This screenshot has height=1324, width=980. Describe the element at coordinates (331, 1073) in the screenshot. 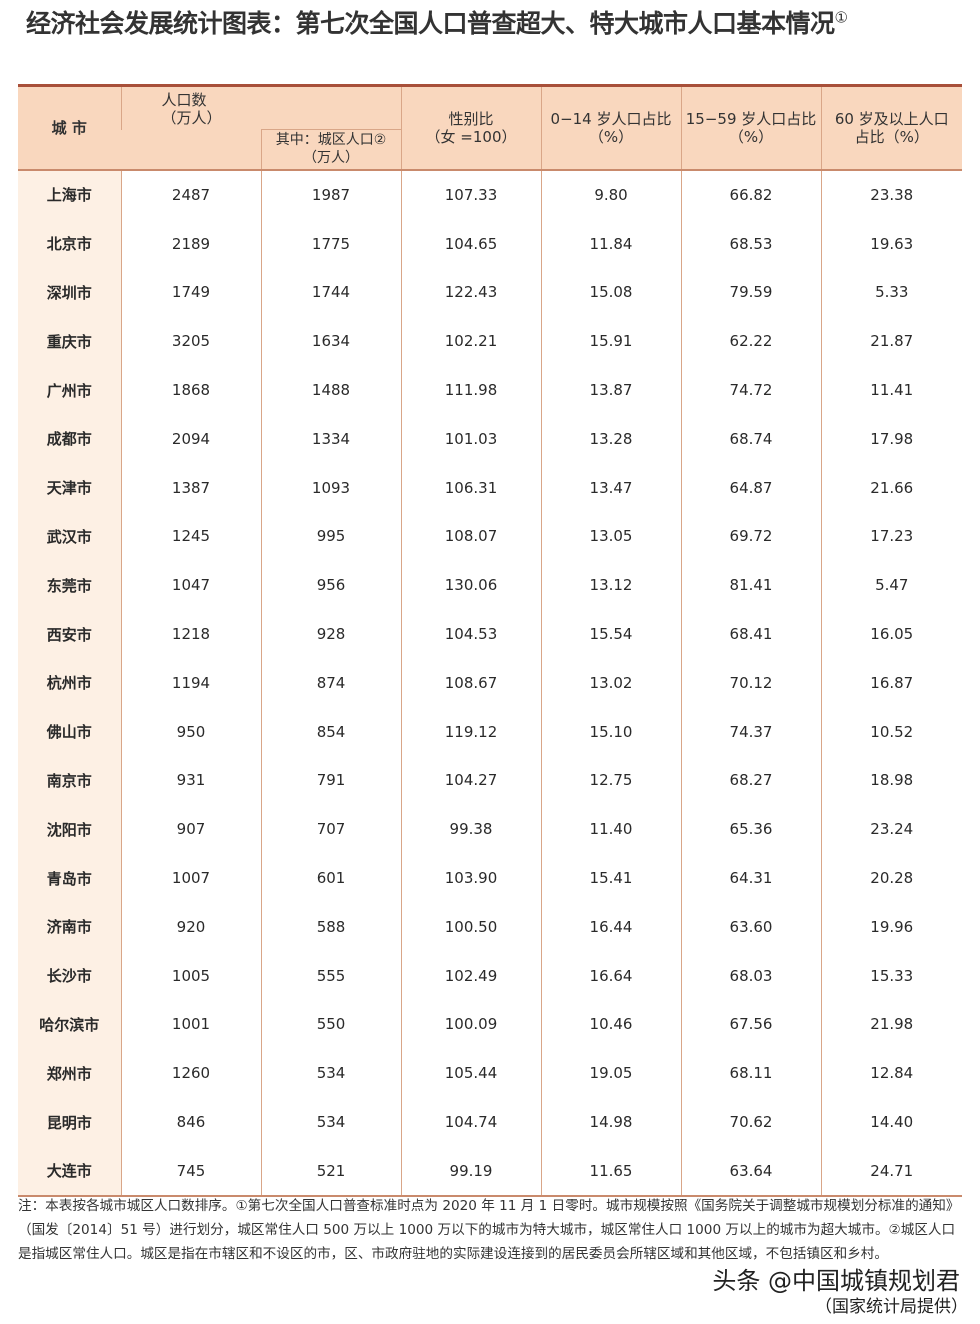

I see `cell-urban-population: 534` at that location.